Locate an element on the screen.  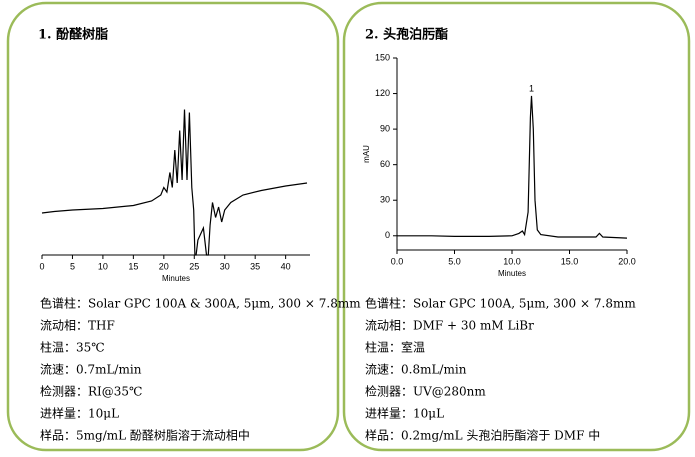
spec-line: 色谱柱：Solar GPC 100A, 5μm, 300 × 7.8mm is located at coordinates (500, 303).